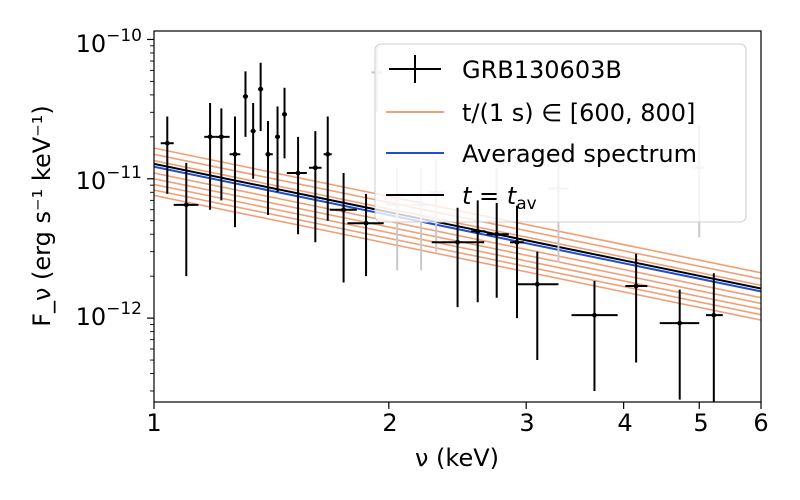  Describe the element at coordinates (478, 231) in the screenshot. I see `data-point-17-marker` at that location.